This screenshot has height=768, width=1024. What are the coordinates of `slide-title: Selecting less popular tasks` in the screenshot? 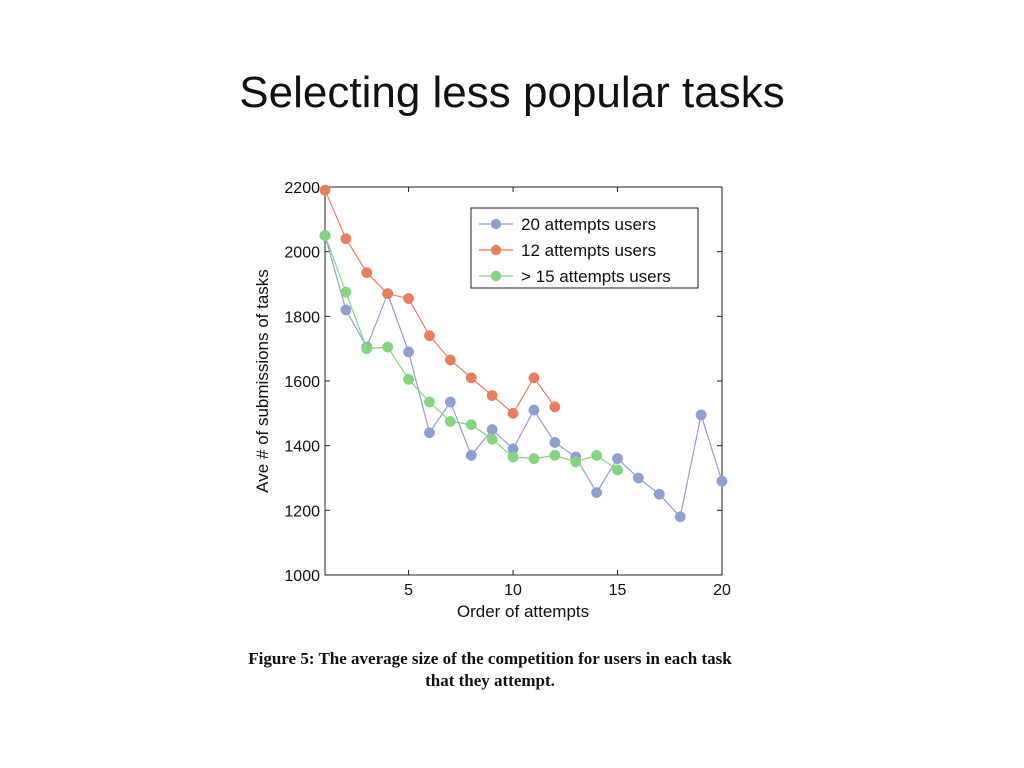 It's located at (512, 92).